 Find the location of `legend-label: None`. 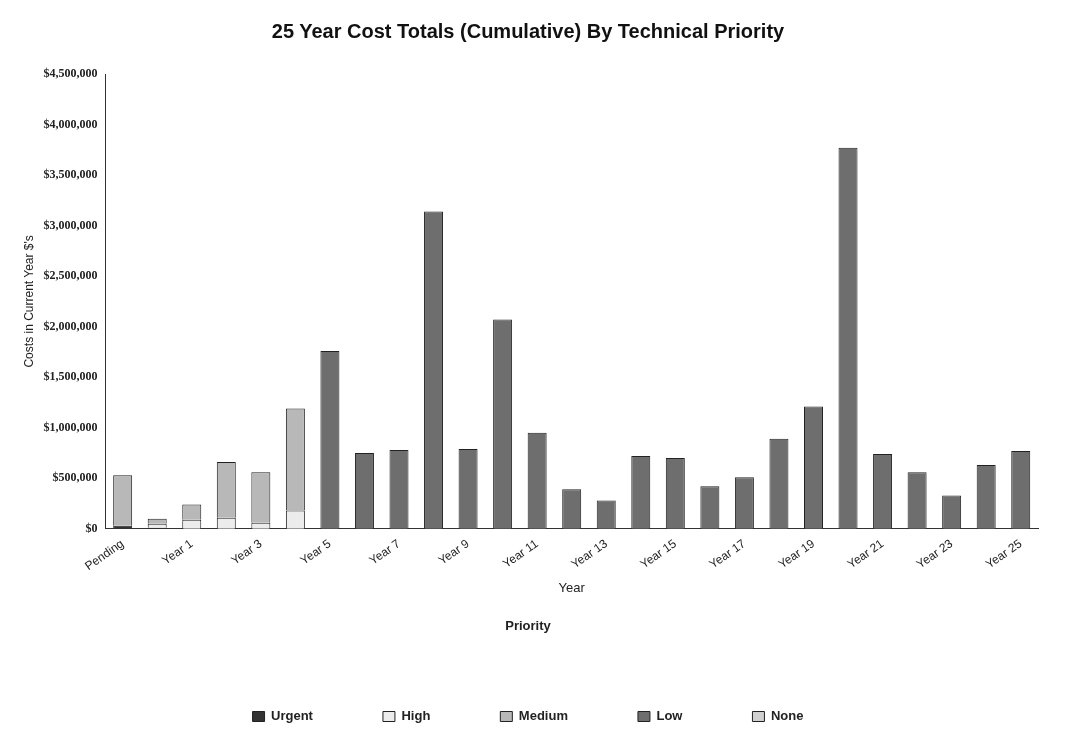

legend-label: None is located at coordinates (787, 716).